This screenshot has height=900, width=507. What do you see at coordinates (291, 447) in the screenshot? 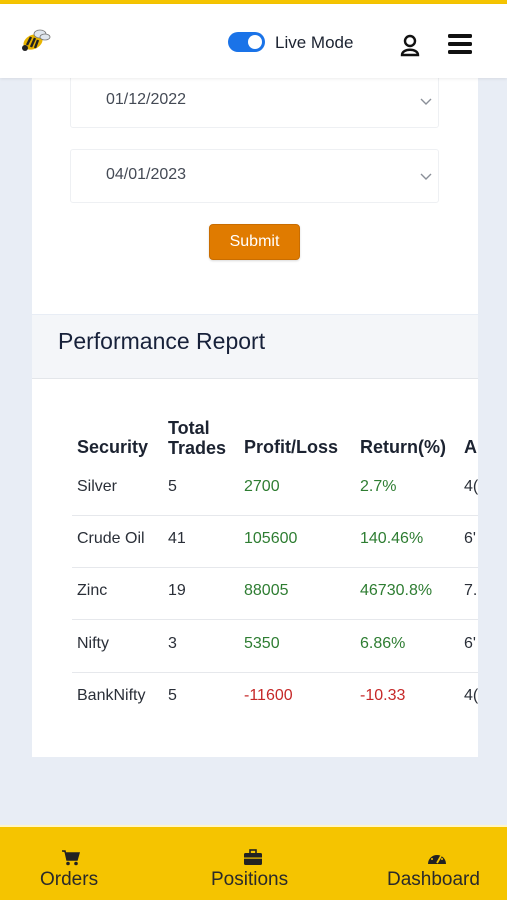
I see `col-header-profit-loss: Profit/Loss` at bounding box center [291, 447].